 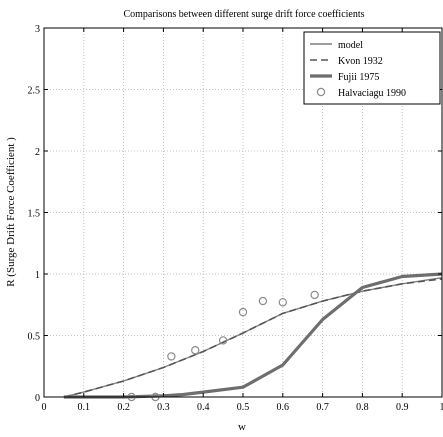 I want to click on y-tick-label: 0.5, so click(x=34, y=337).